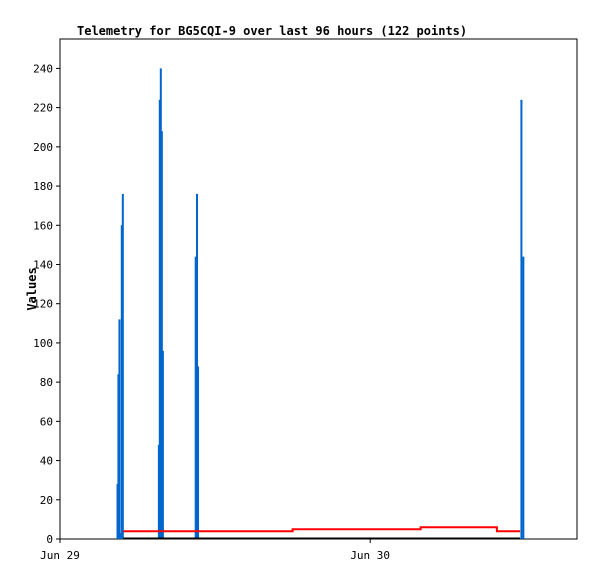  I want to click on y-tick-label: 80, so click(46, 382).